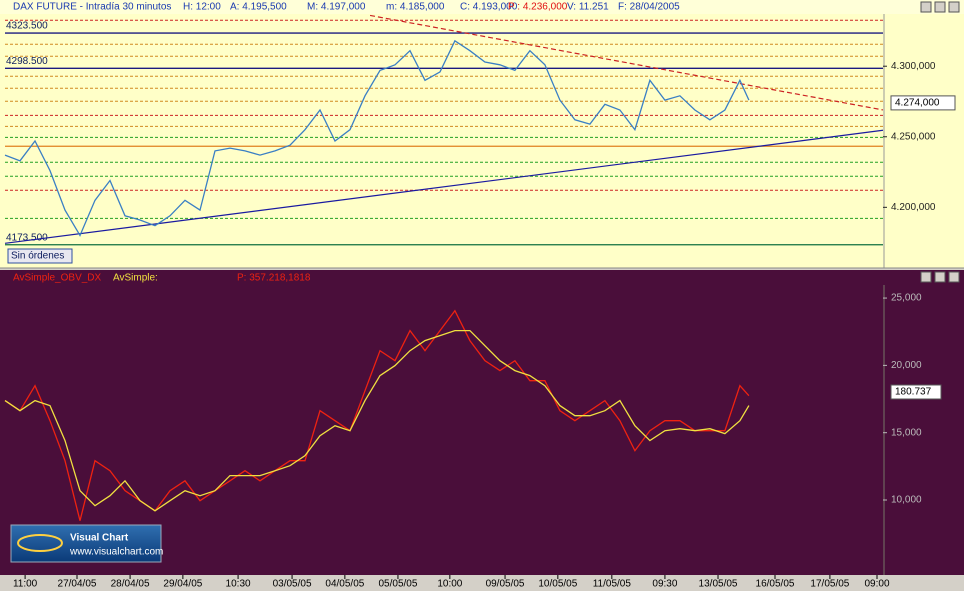 The image size is (964, 591). What do you see at coordinates (829, 584) in the screenshot?
I see `x-tick-label: 17/05/05` at bounding box center [829, 584].